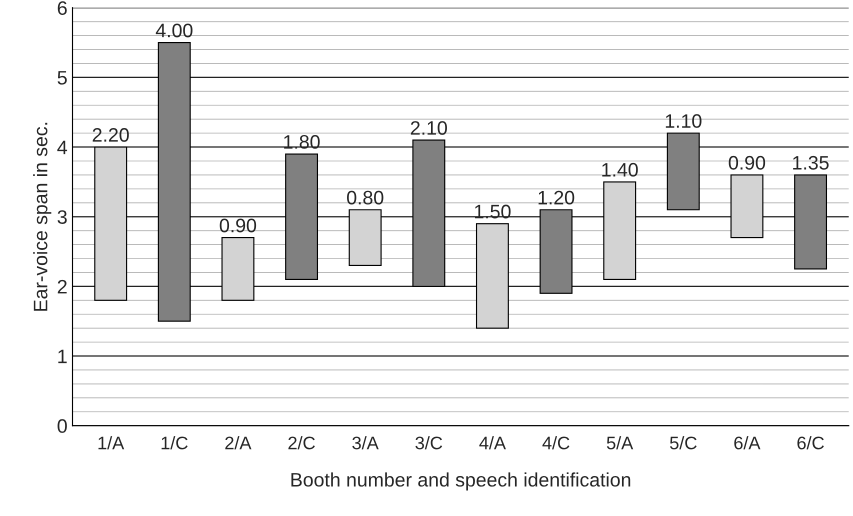  Describe the element at coordinates (175, 443) in the screenshot. I see `x-tick-label: 1/C` at that location.